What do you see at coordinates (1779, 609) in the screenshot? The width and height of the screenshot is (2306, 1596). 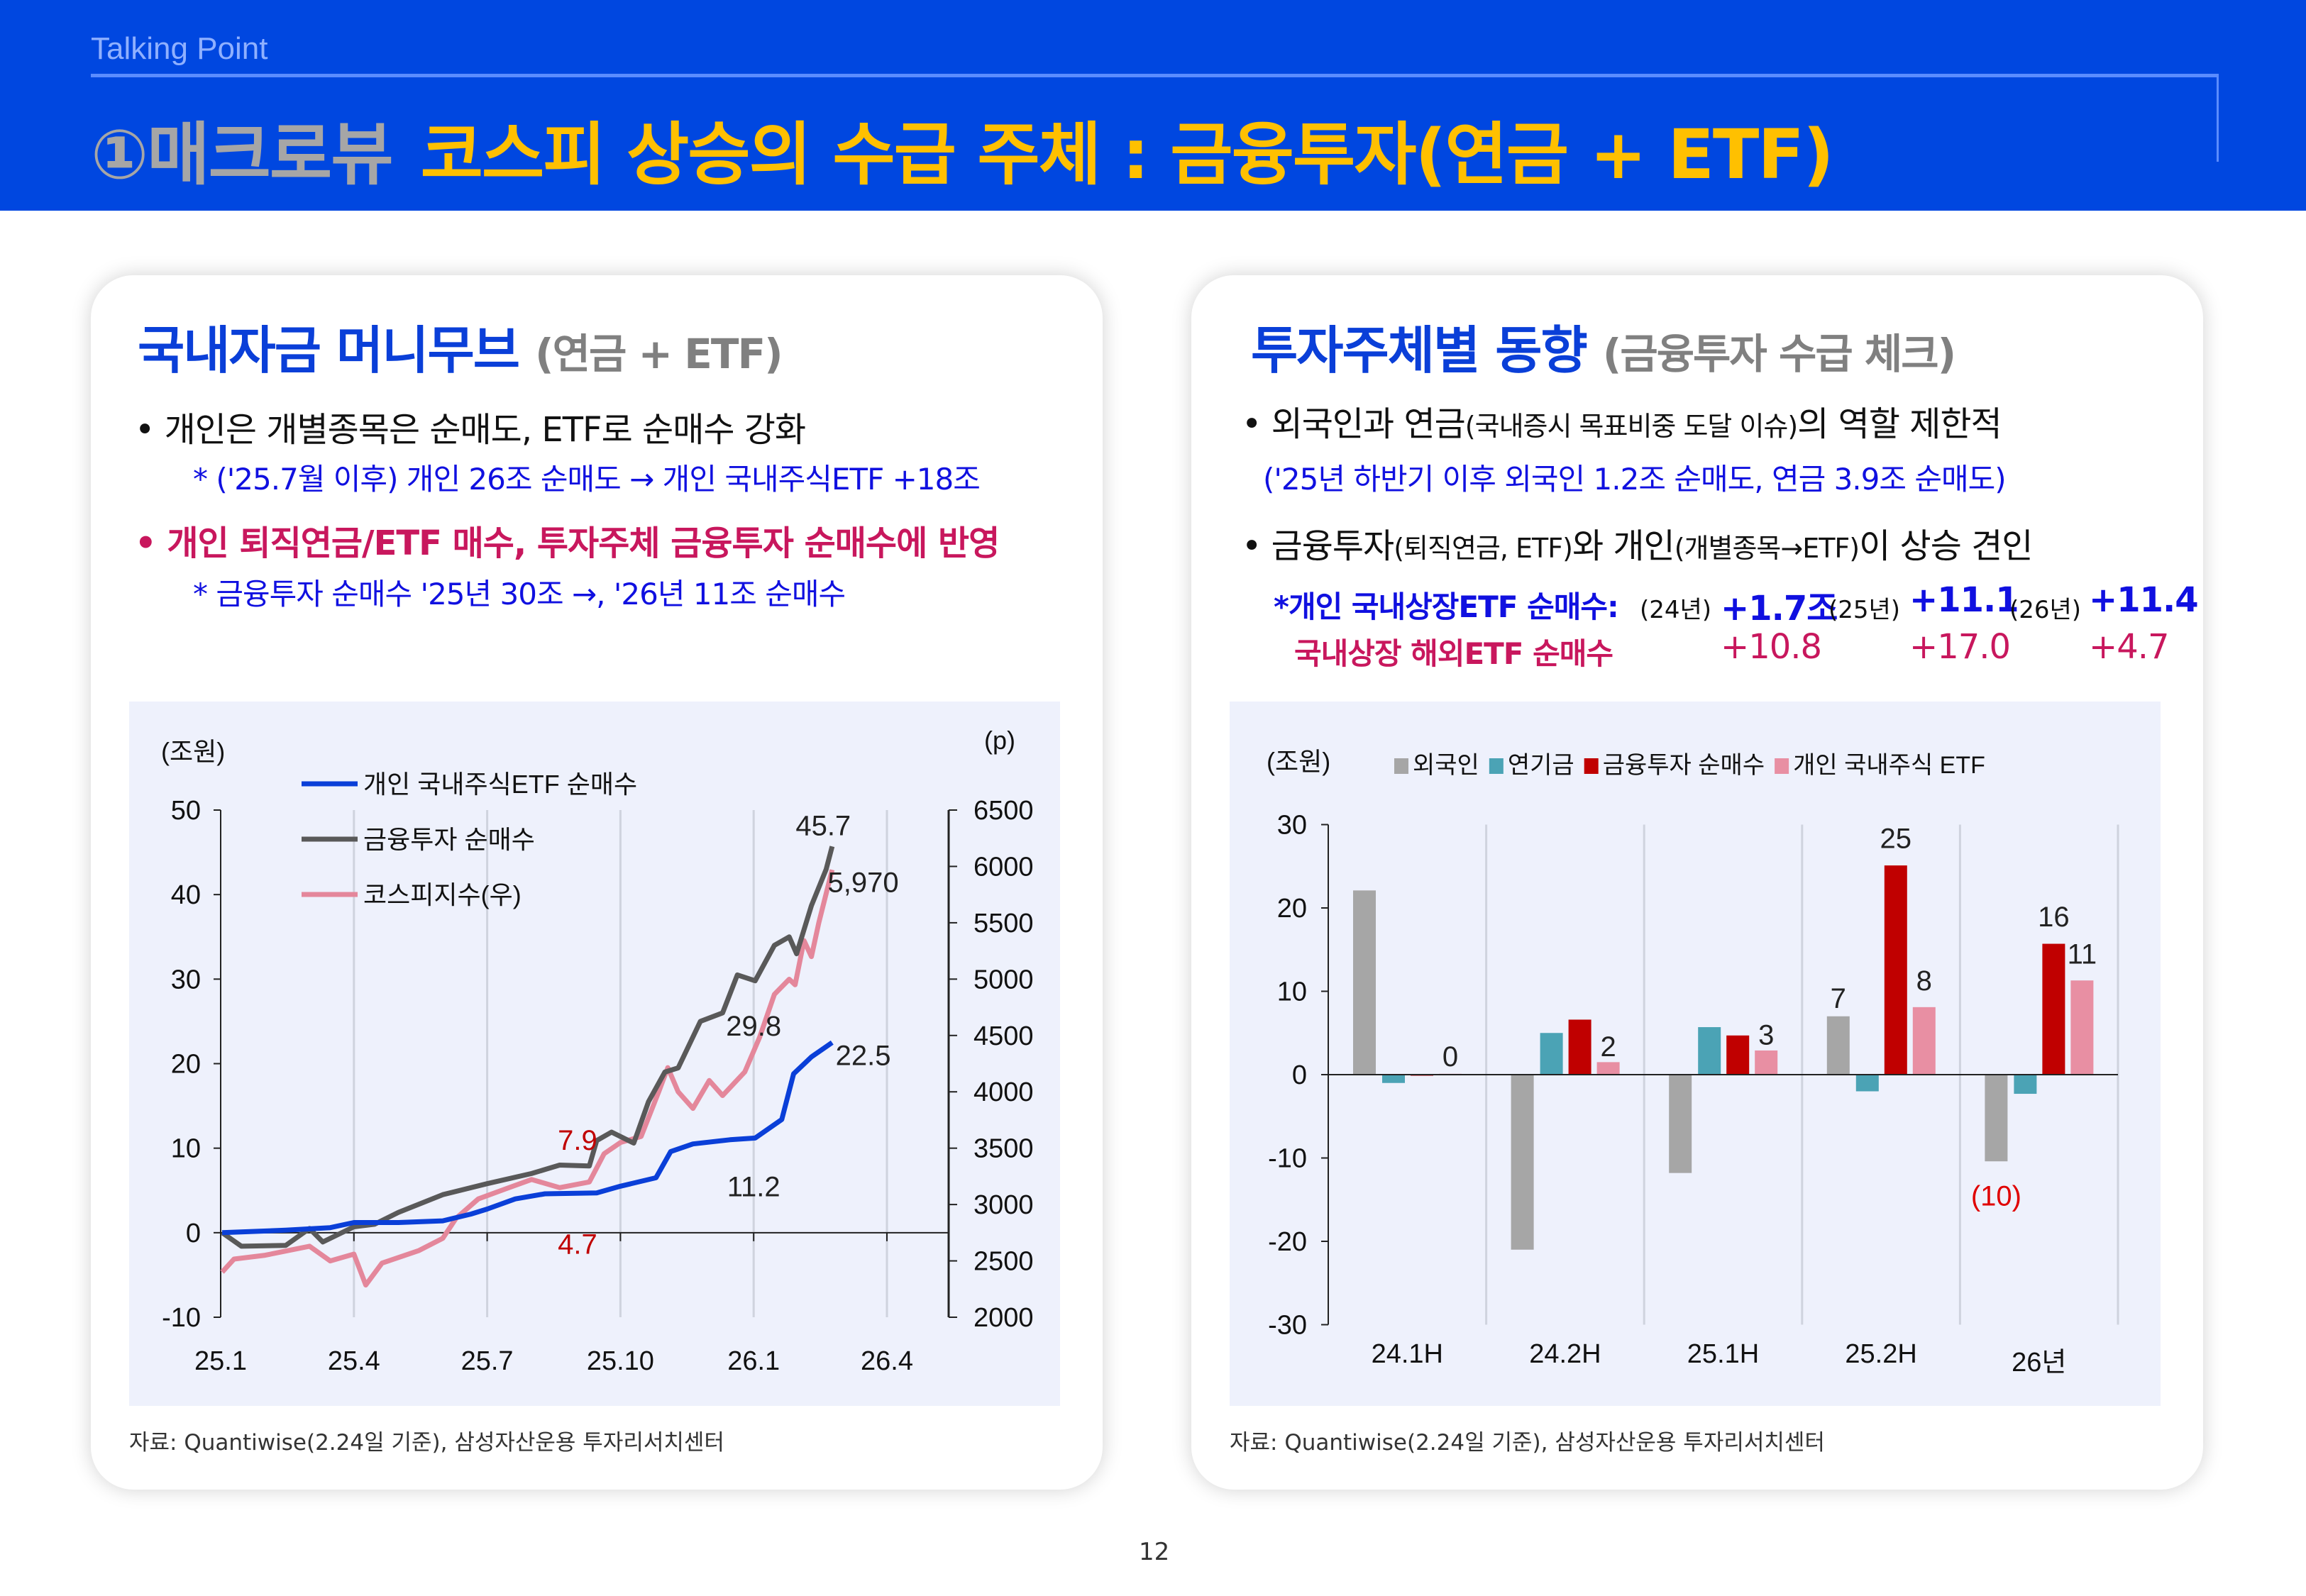 I see `etf-row1-v1: +1.7조` at bounding box center [1779, 609].